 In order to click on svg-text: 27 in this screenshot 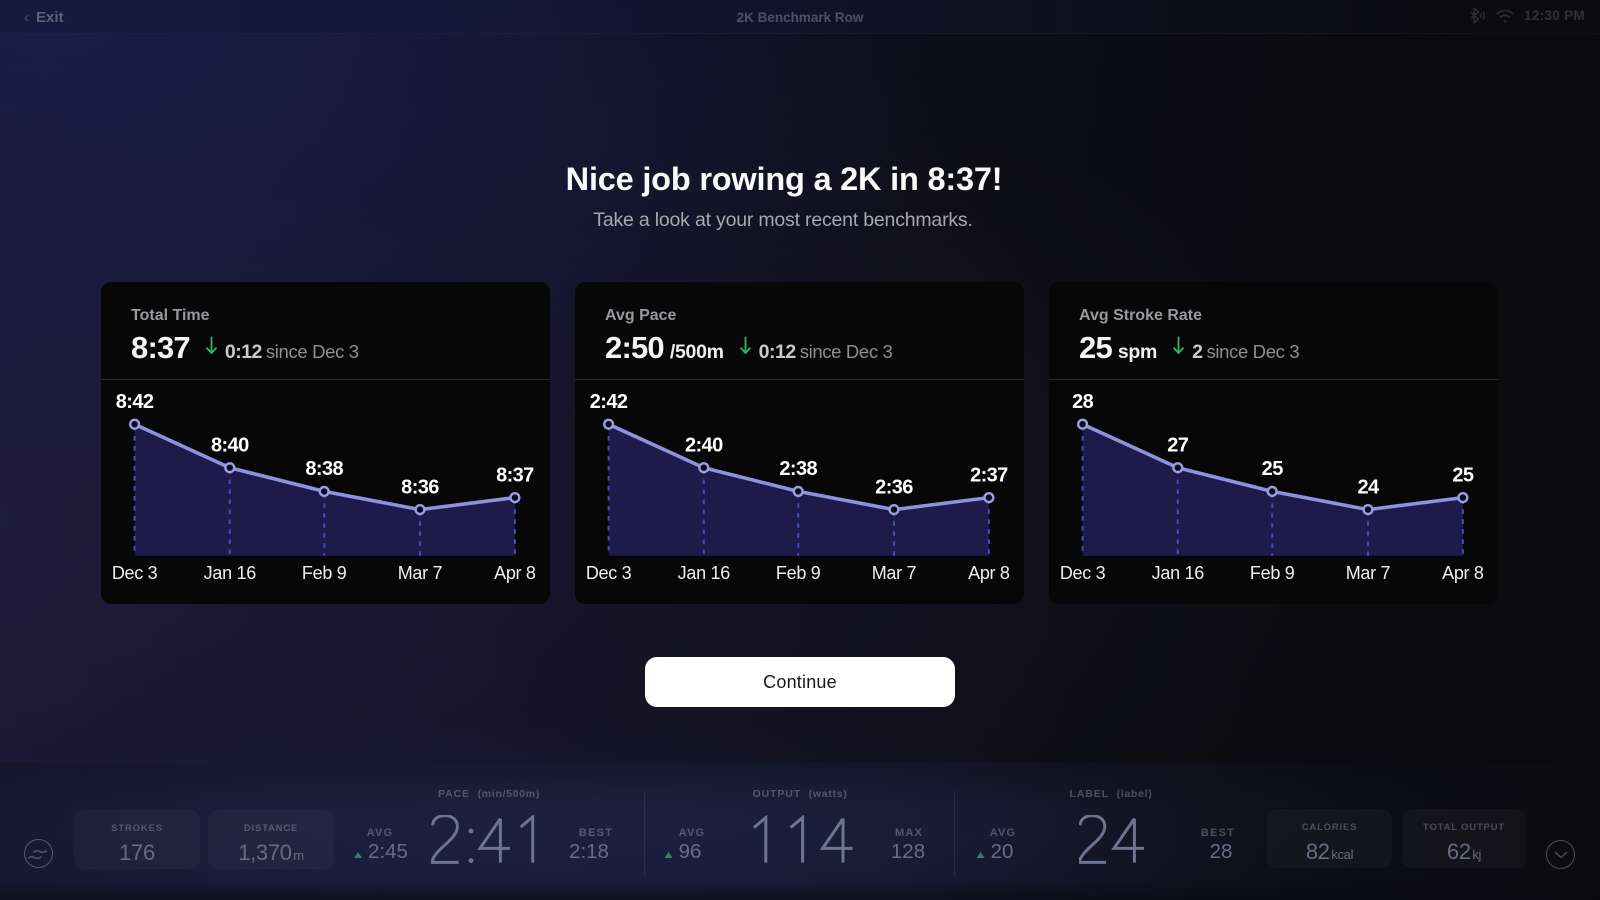, I will do `click(1178, 446)`.